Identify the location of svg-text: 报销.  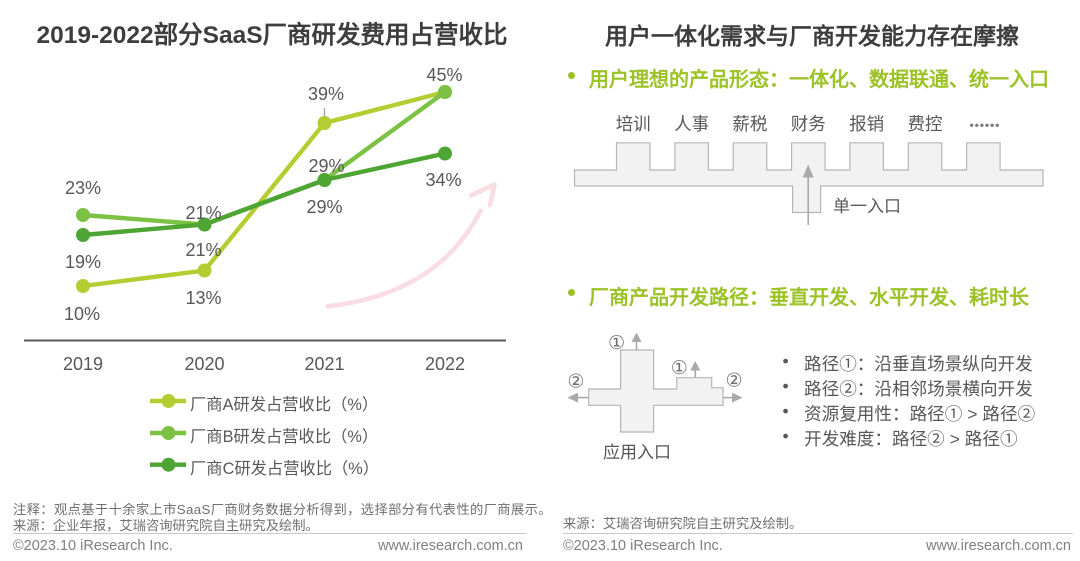
(866, 124).